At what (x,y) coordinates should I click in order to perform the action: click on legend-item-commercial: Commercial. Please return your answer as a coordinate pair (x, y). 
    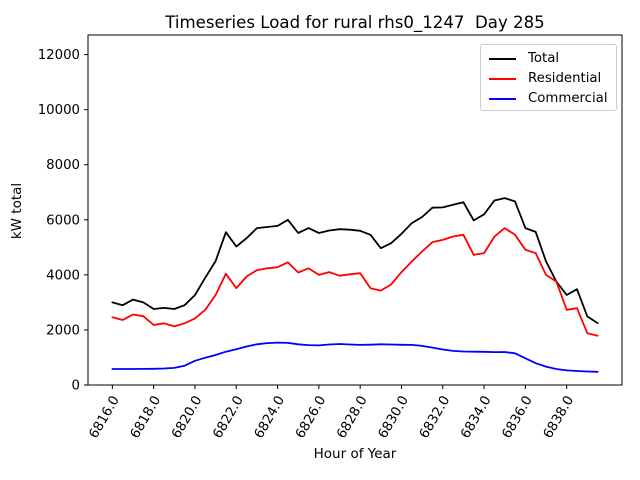
    Looking at the image, I should click on (549, 99).